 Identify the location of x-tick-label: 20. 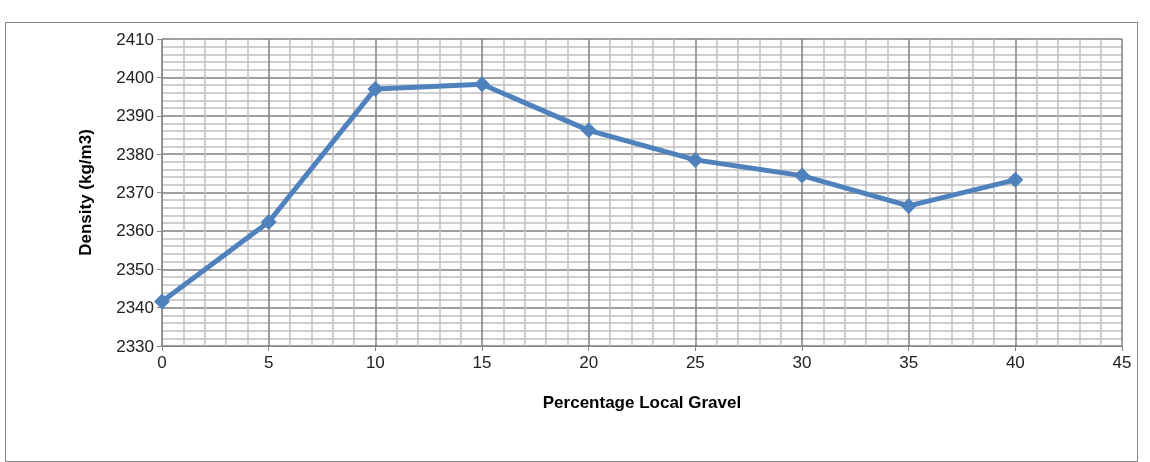
(589, 362).